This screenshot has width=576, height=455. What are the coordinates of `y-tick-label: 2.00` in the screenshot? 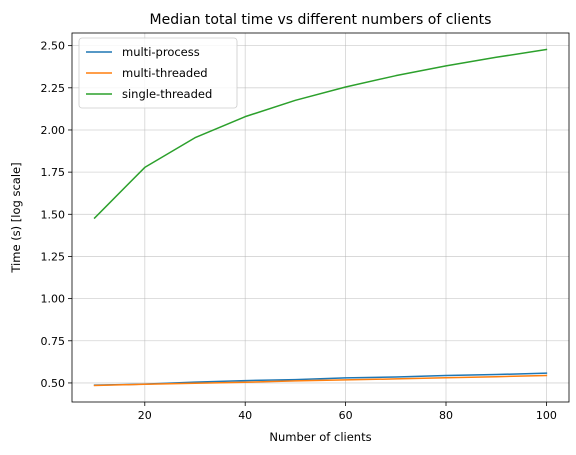 It's located at (53, 130).